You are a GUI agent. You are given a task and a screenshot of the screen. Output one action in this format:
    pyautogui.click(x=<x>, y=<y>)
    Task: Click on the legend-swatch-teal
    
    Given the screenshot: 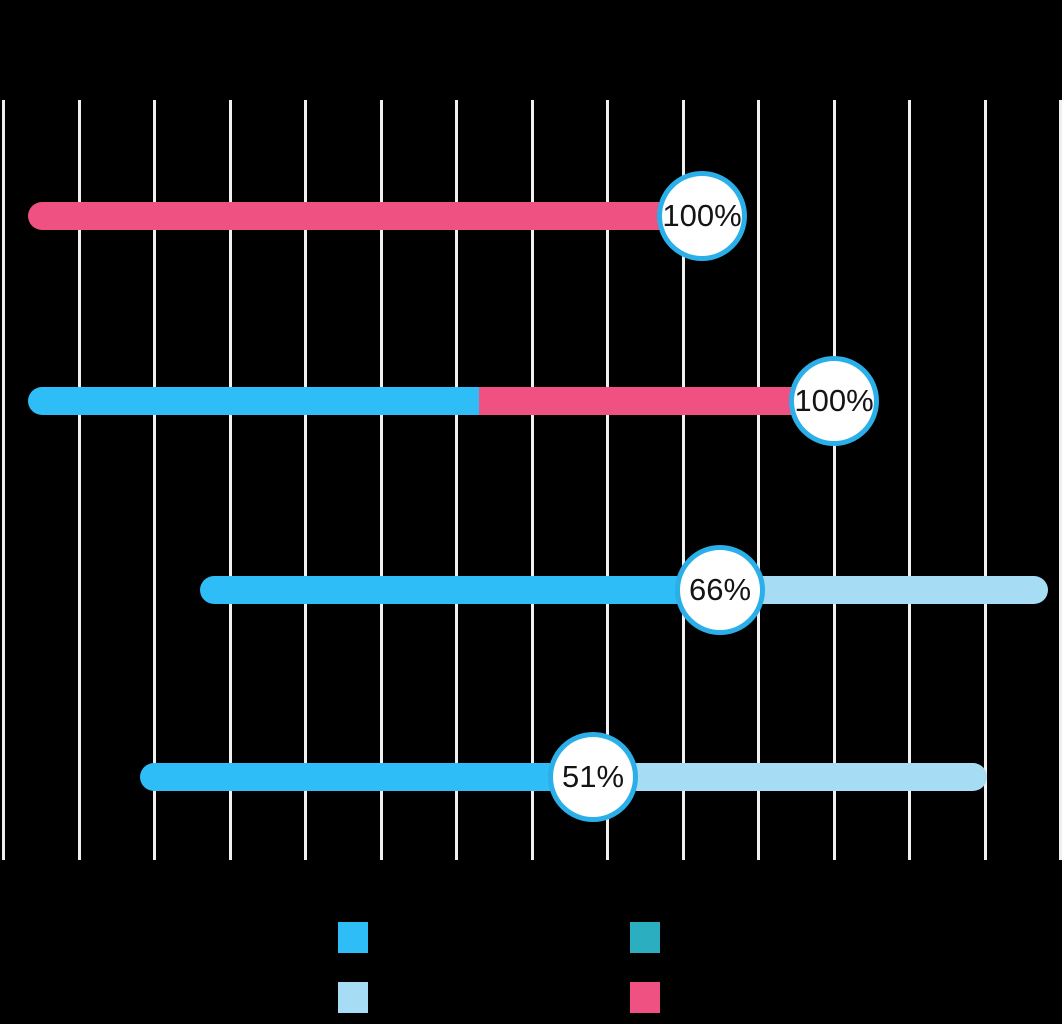 What is the action you would take?
    pyautogui.click(x=645, y=937)
    